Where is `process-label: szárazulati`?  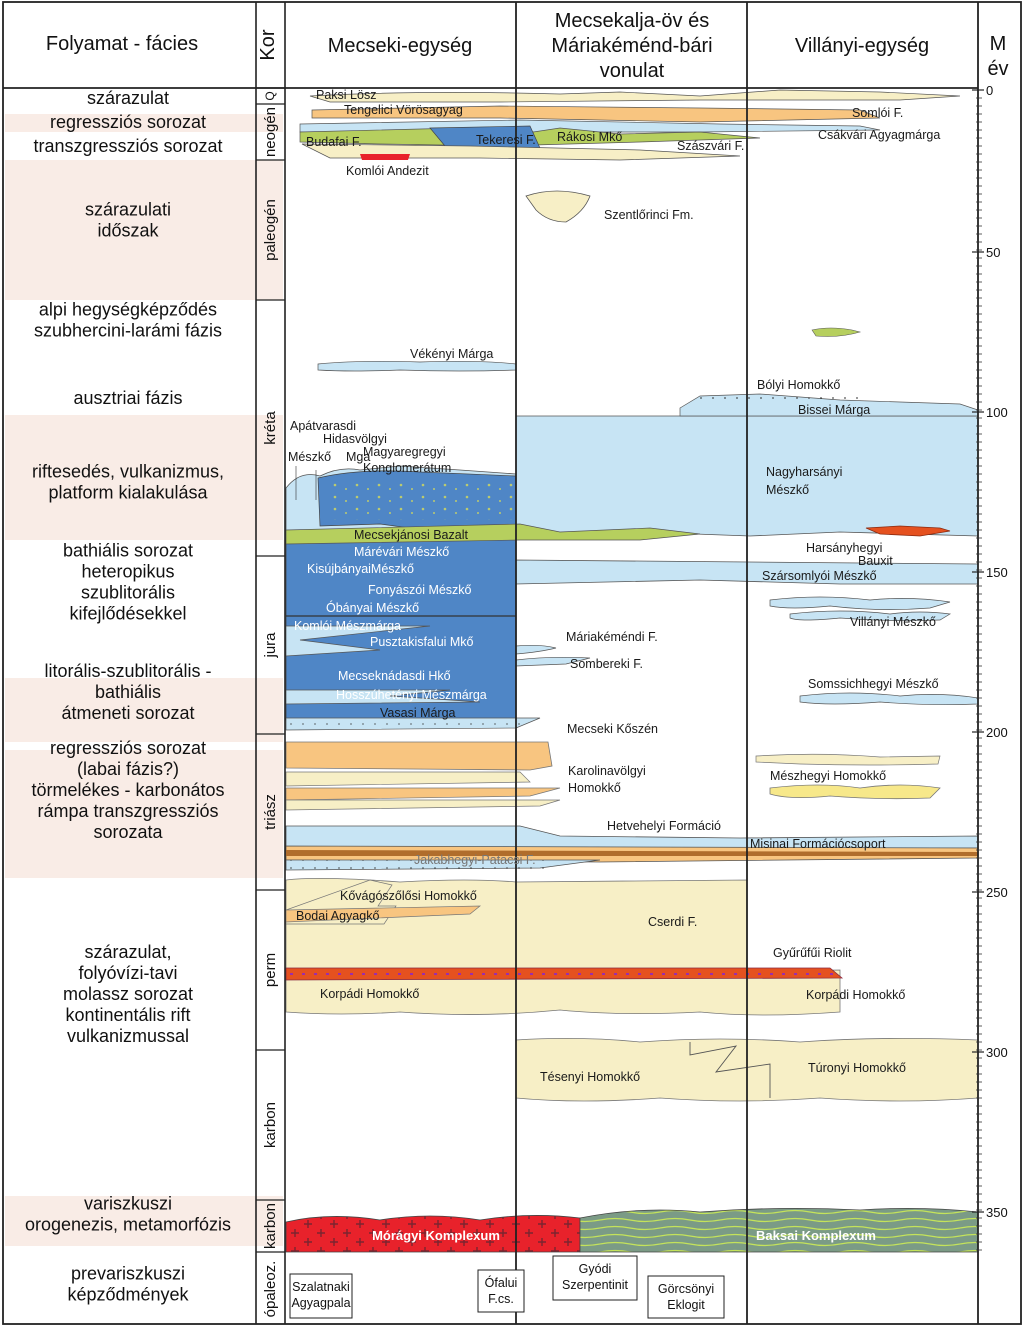 process-label: szárazulati is located at coordinates (128, 210).